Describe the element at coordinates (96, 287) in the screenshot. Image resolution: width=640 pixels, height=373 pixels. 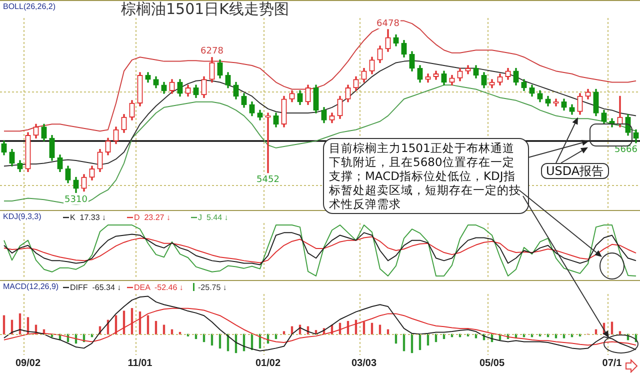
I see `legend-label: DIFF -65.34 ↓` at that location.